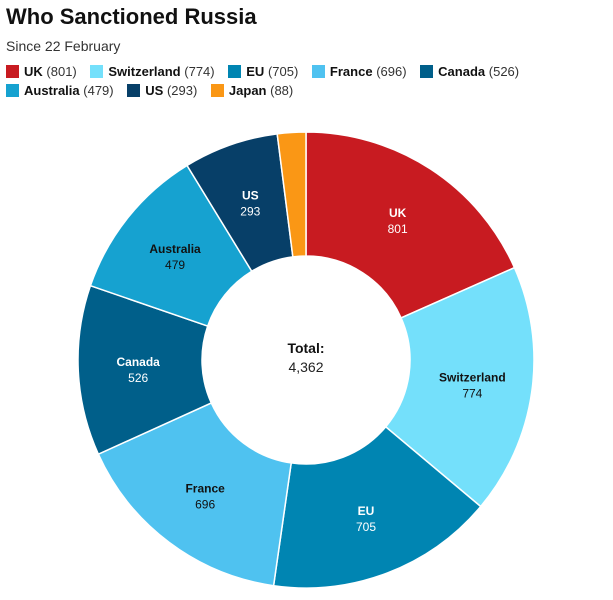 The image size is (613, 600). I want to click on legend-value-eu: (705), so click(283, 71).